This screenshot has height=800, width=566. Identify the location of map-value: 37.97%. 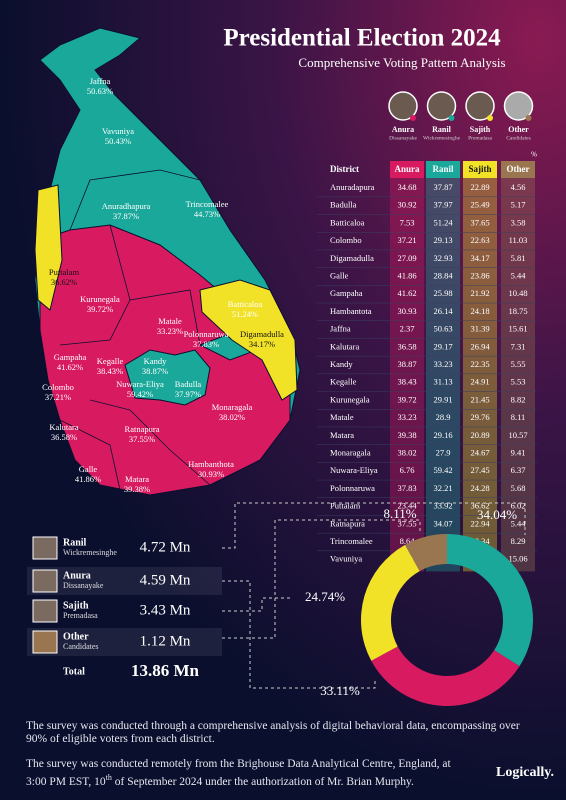
(188, 394).